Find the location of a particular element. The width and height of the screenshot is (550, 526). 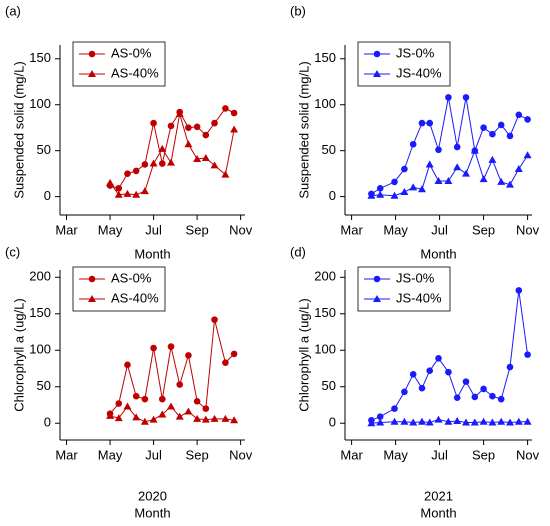

panel-label: (b) is located at coordinates (298, 10).